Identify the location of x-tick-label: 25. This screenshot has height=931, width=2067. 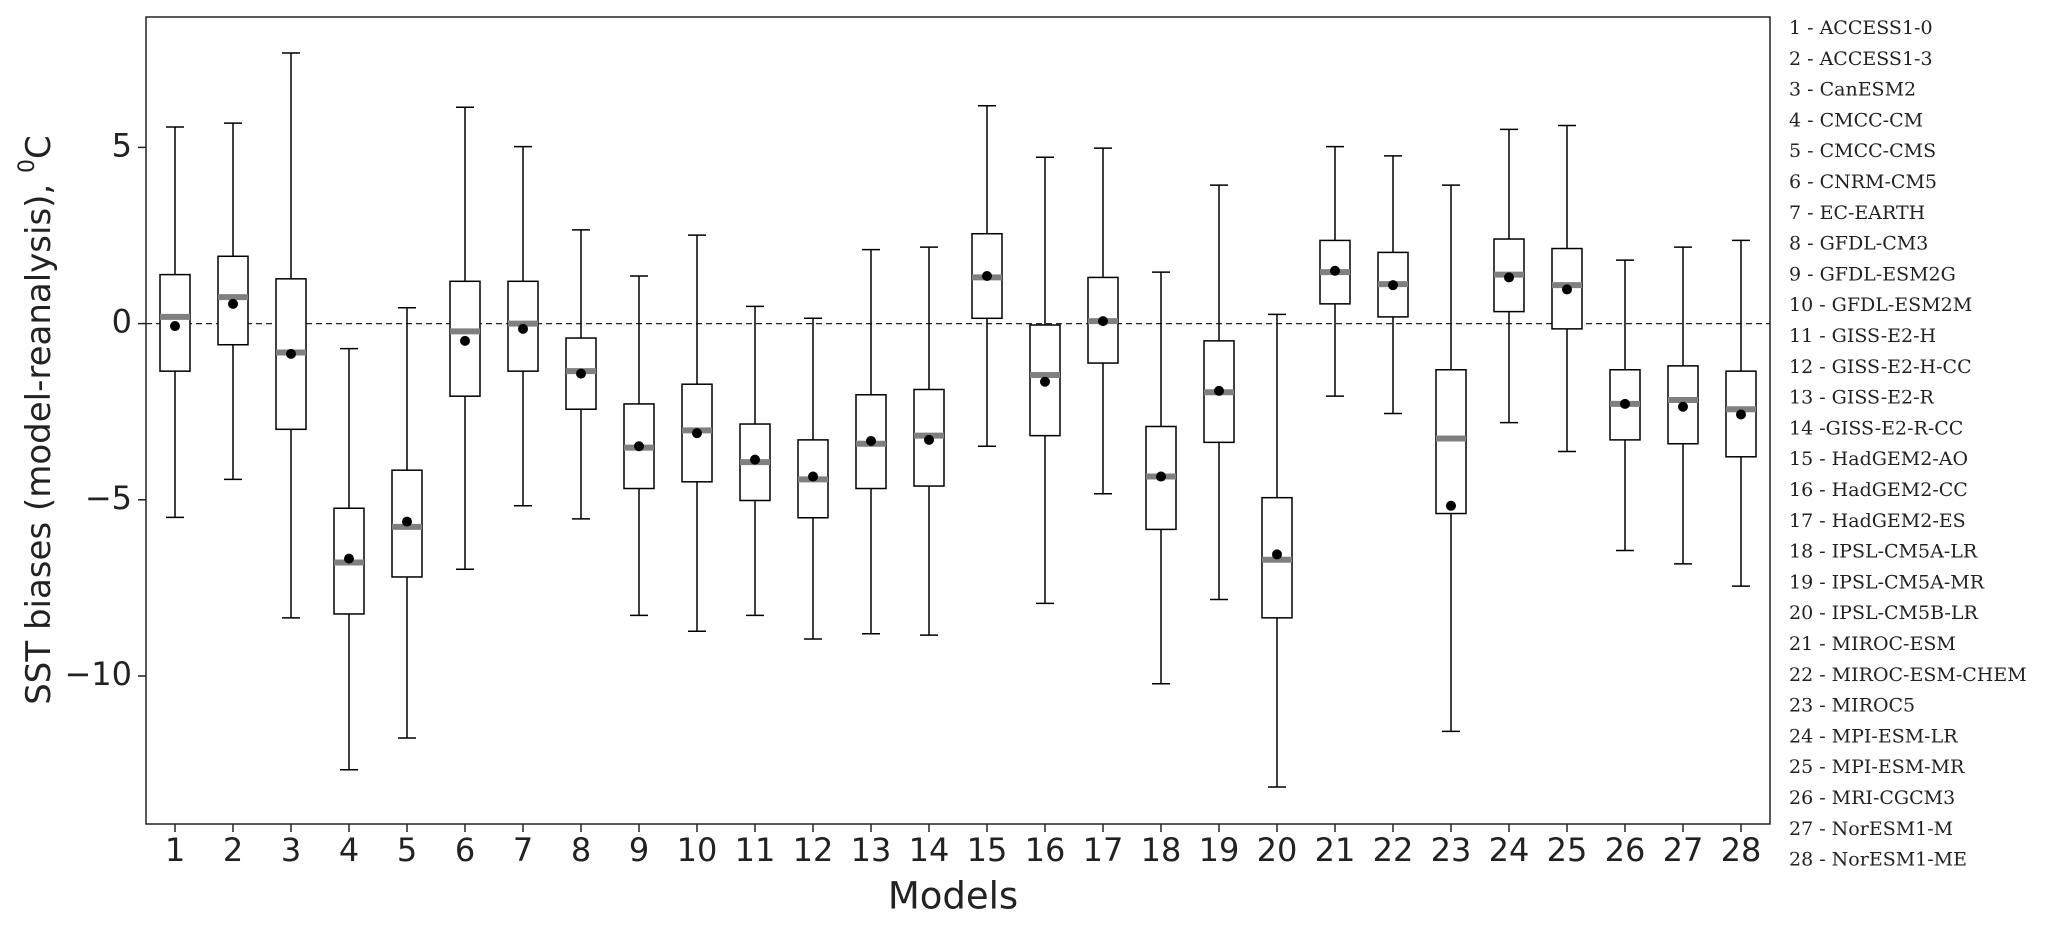
(1567, 850).